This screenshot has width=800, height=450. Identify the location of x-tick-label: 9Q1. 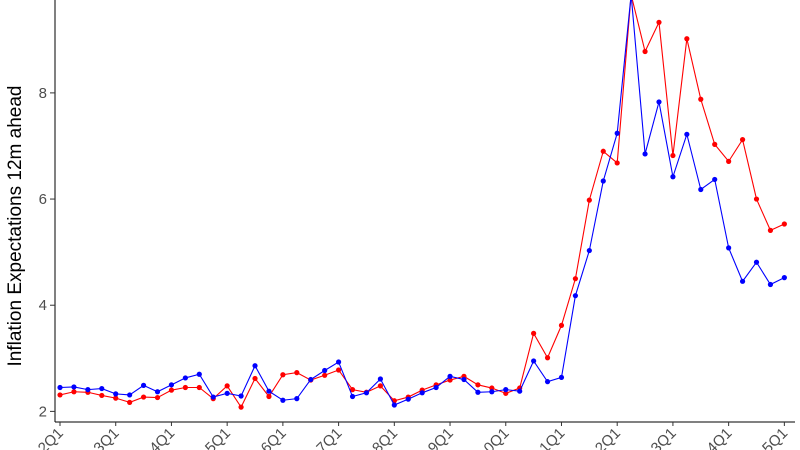
(441, 437).